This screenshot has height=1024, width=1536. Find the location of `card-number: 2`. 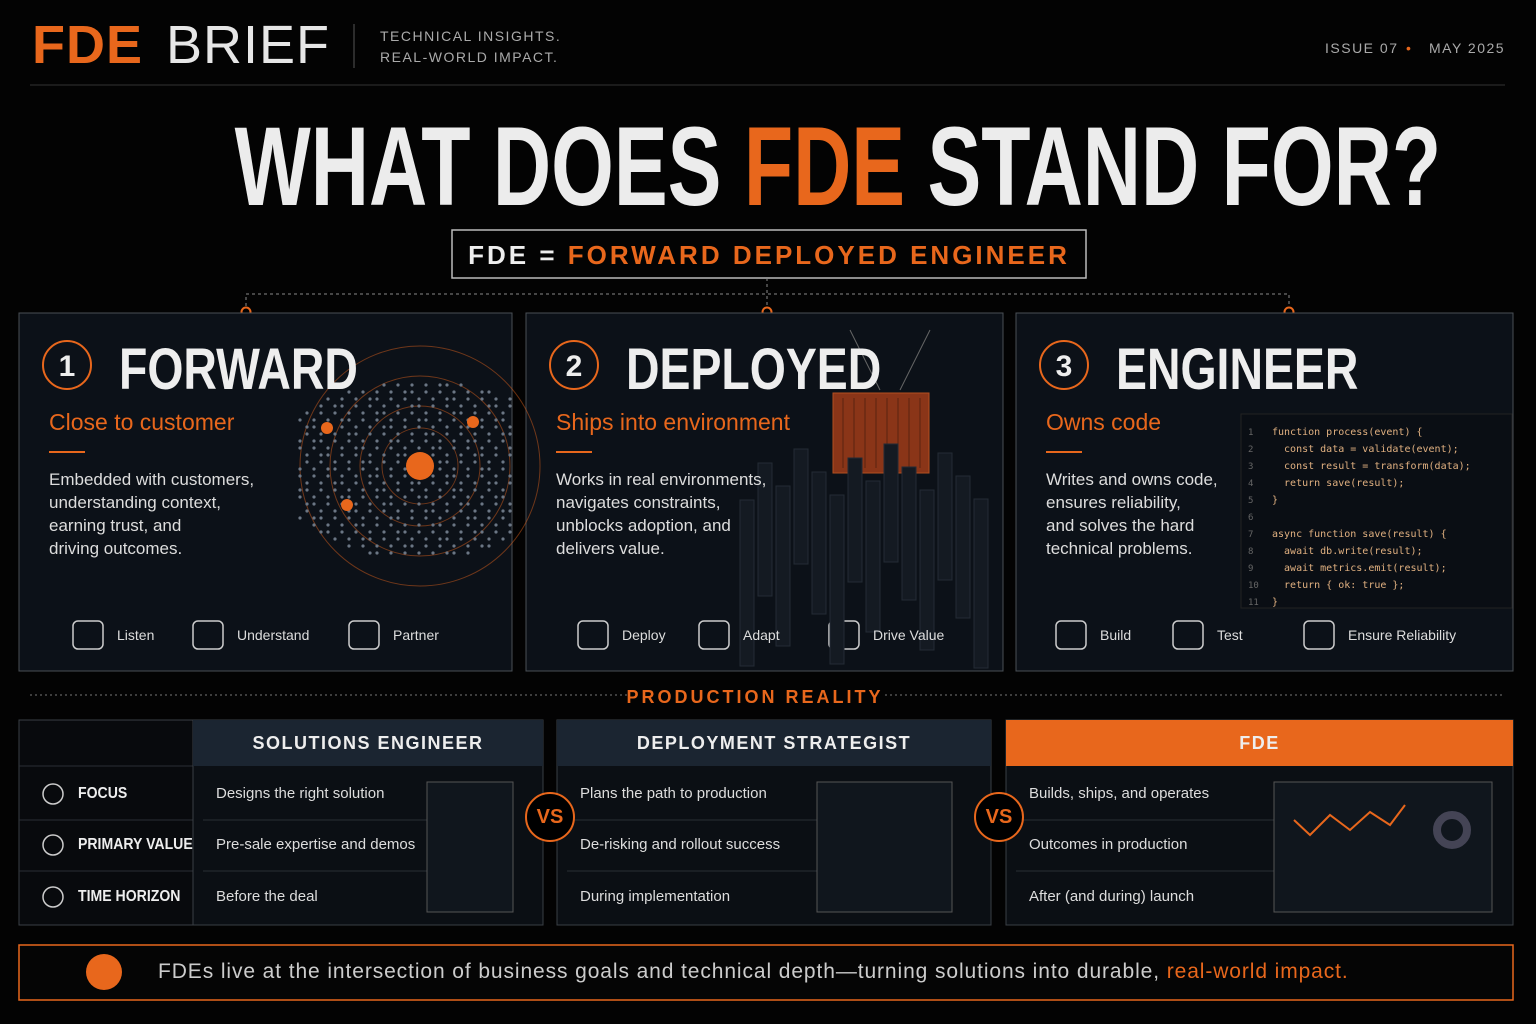

card-number: 2 is located at coordinates (574, 366).